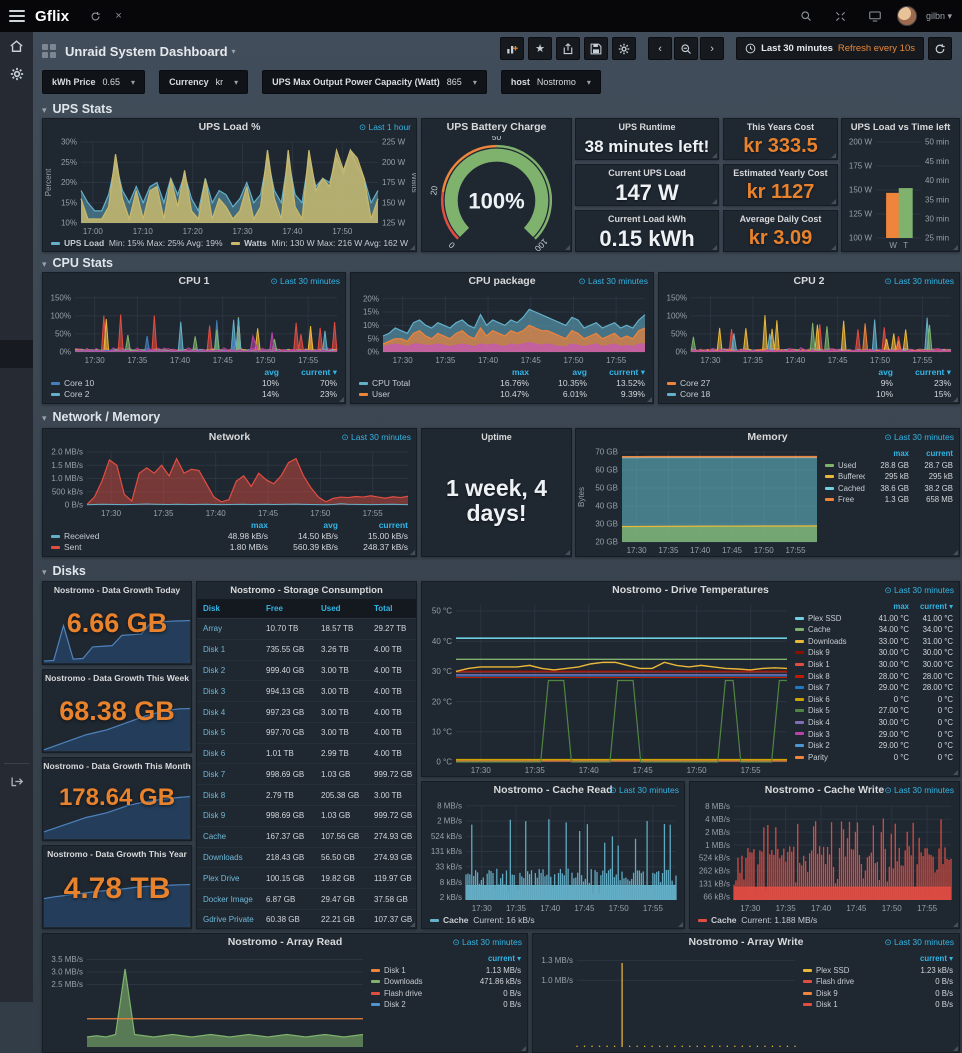  Describe the element at coordinates (16, 578) in the screenshot. I see `sidebar-item-app-homeassistant` at that location.